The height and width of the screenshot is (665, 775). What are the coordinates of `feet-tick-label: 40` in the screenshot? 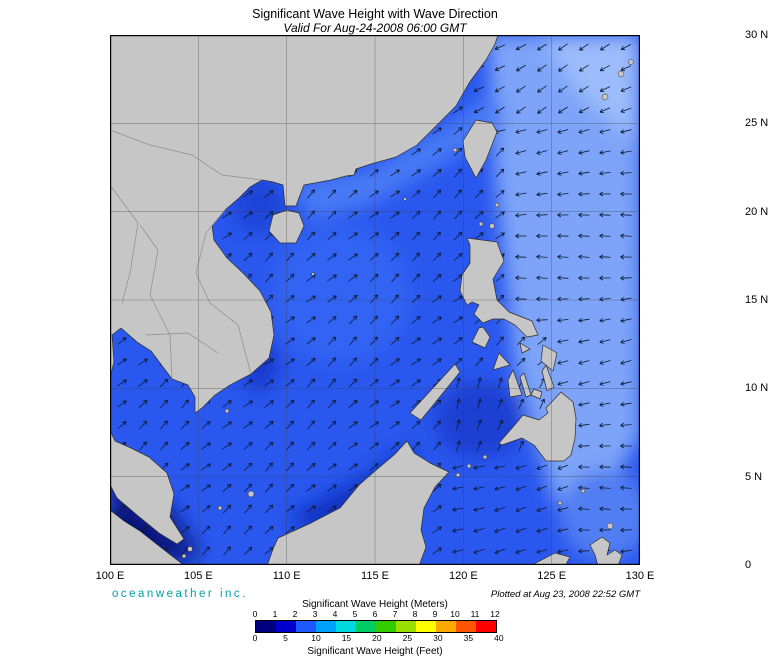 It's located at (499, 638).